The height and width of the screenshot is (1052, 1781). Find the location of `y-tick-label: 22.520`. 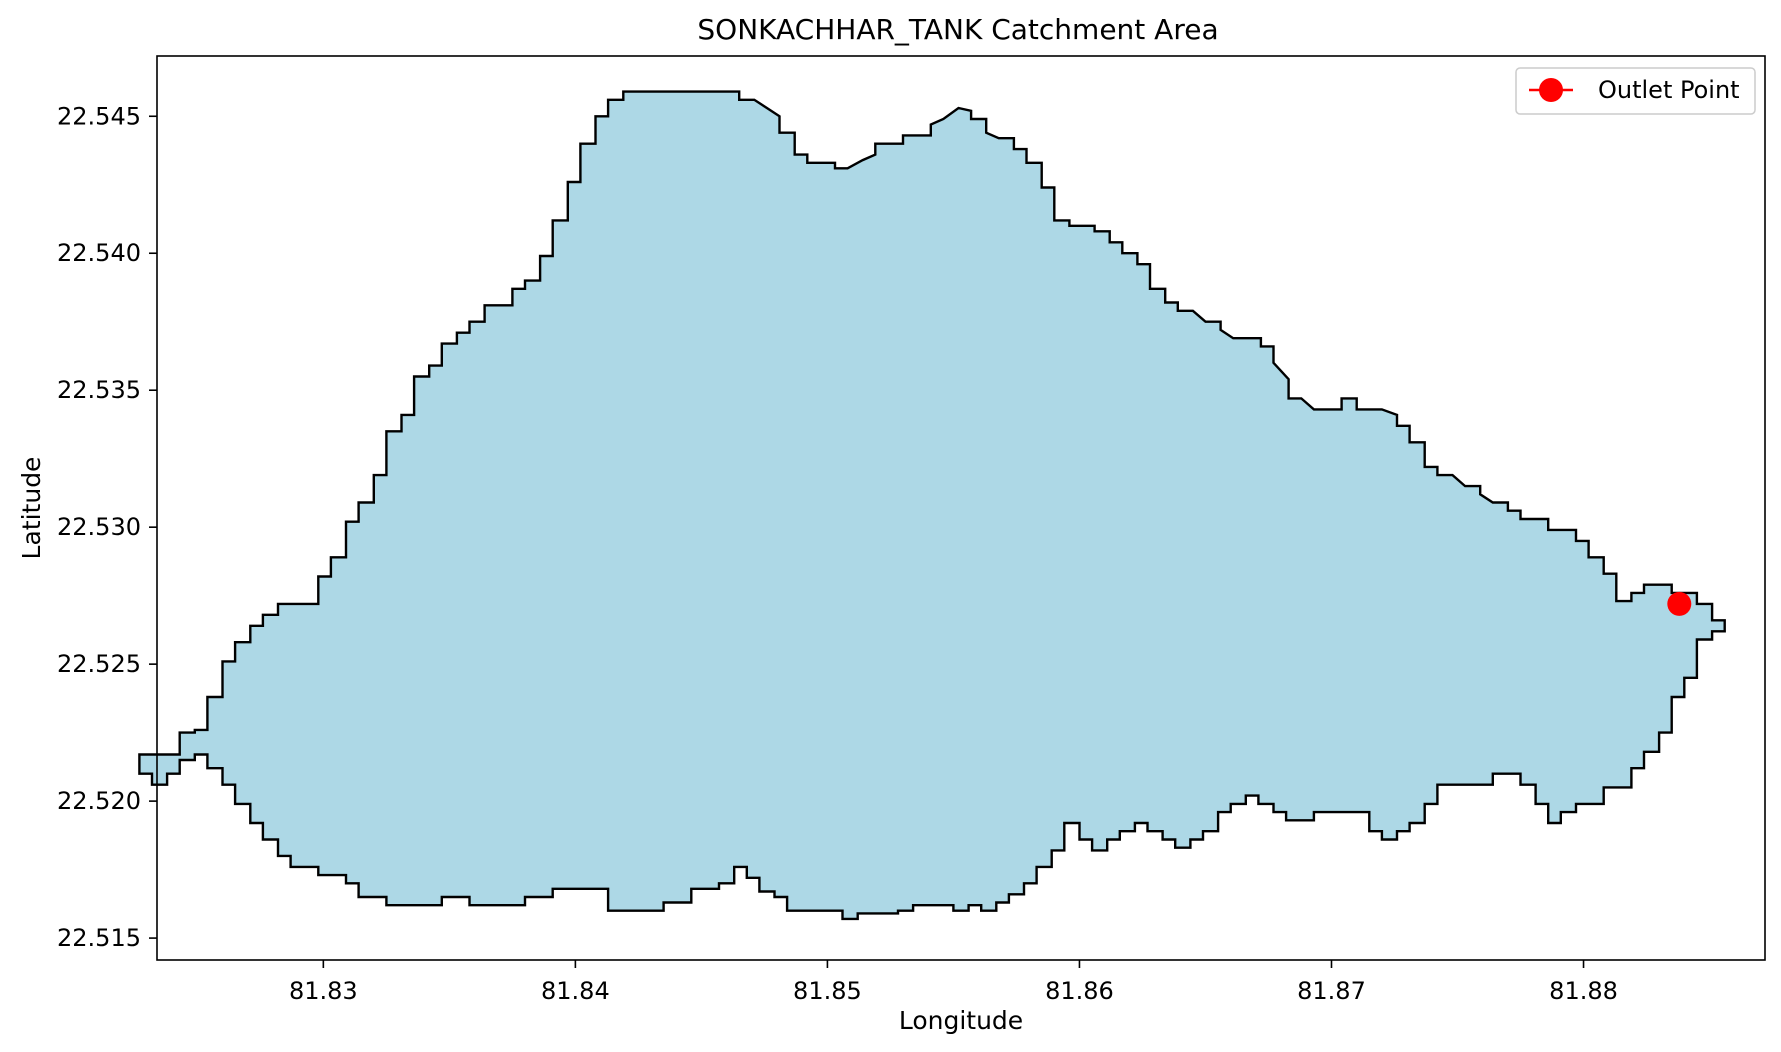

y-tick-label: 22.520 is located at coordinates (99, 801).